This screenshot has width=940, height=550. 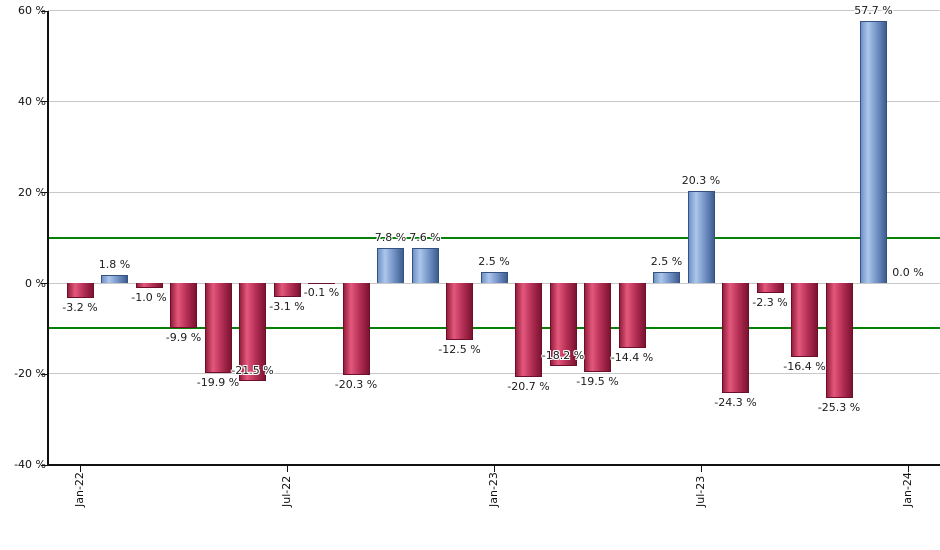 I want to click on bar-value-label-May-22: -19.9 %, so click(x=218, y=383).